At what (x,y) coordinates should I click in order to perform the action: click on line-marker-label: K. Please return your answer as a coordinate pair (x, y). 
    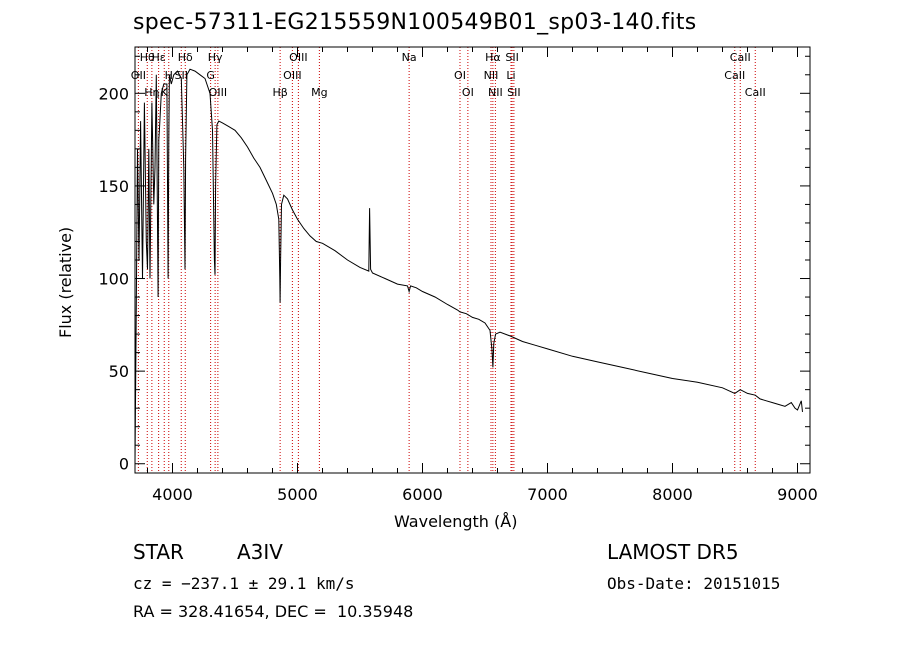
    Looking at the image, I should click on (165, 92).